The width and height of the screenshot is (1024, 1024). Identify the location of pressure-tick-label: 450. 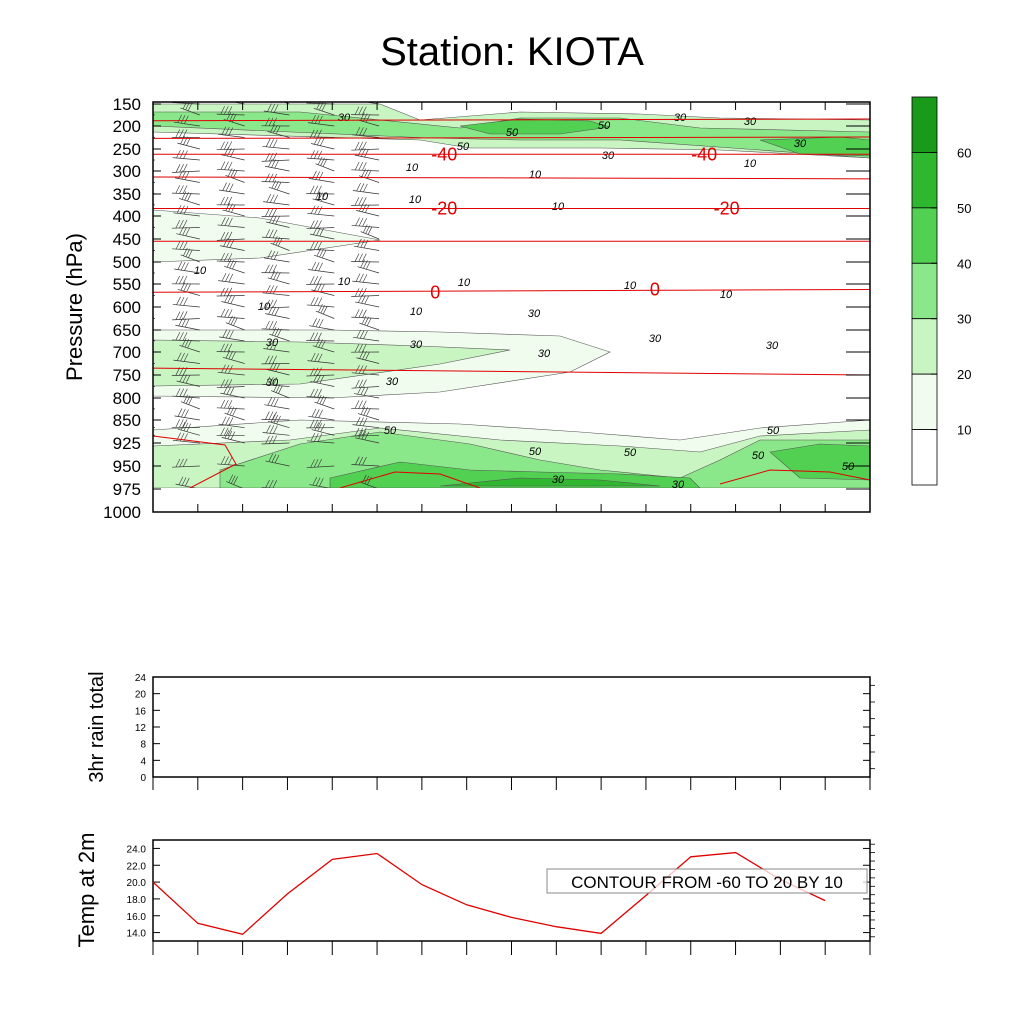
(127, 239).